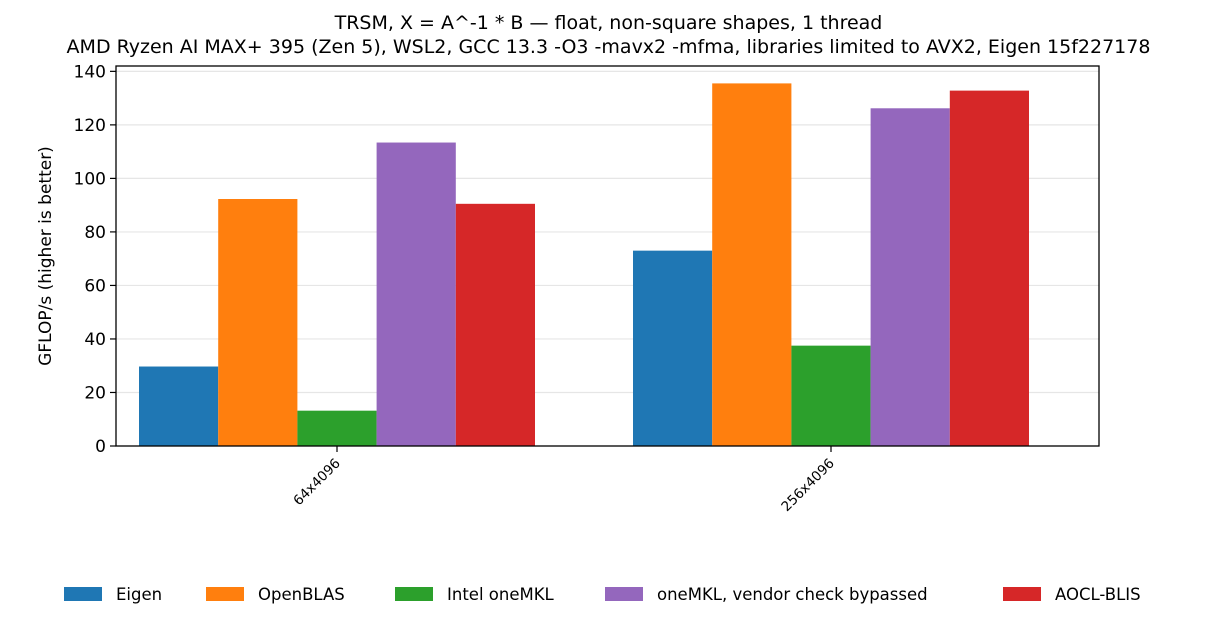 The image size is (1217, 626). What do you see at coordinates (792, 594) in the screenshot?
I see `legend-label: oneMKL, vendor check bypassed` at bounding box center [792, 594].